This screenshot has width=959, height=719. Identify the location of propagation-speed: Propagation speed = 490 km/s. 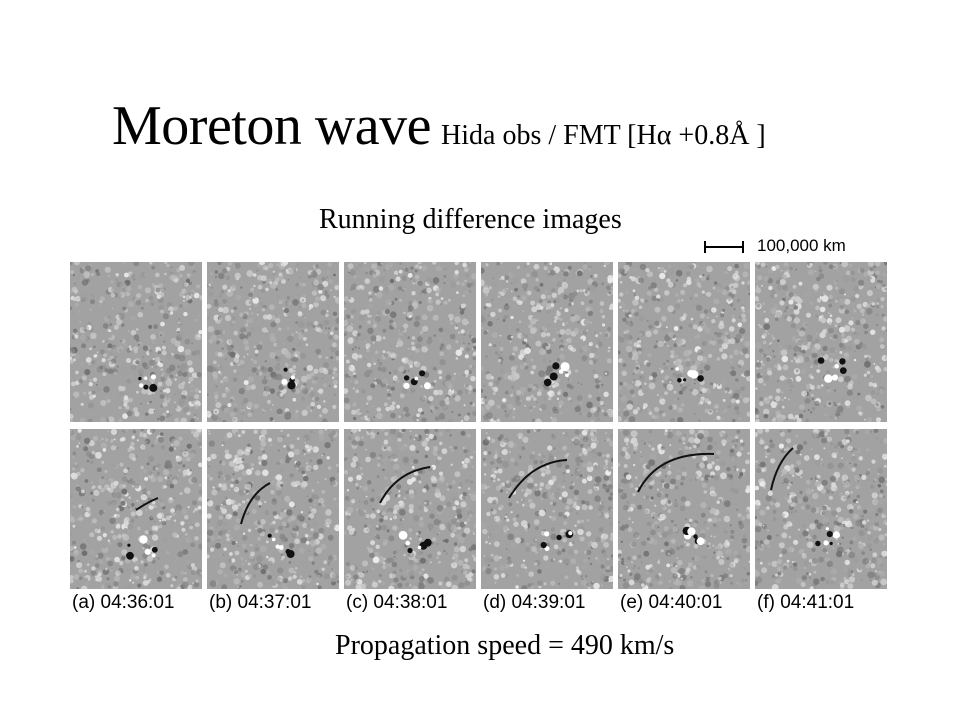
(505, 645).